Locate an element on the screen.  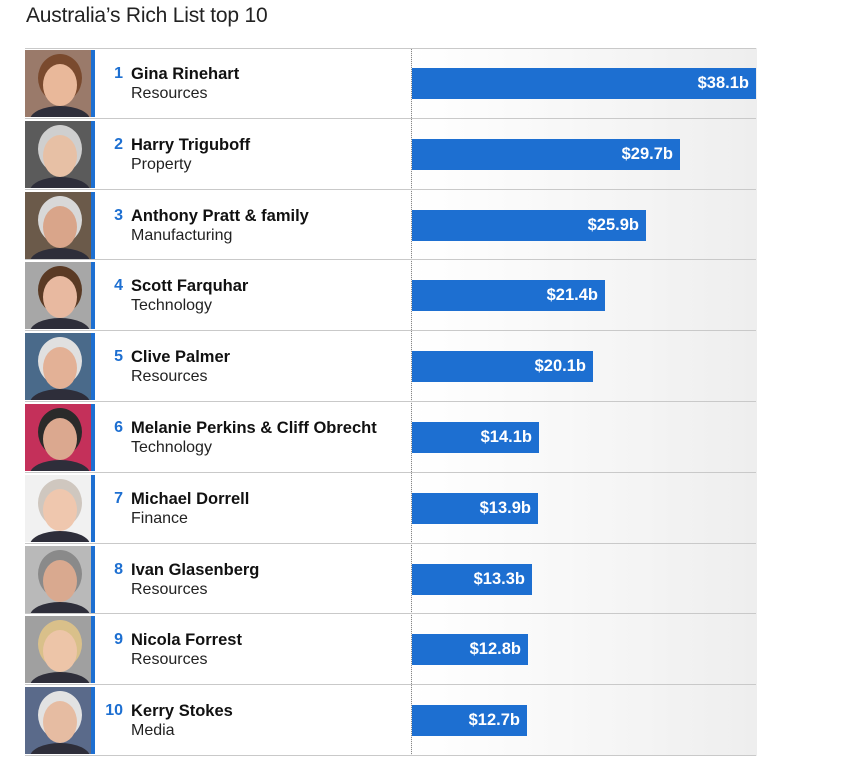
person-name: Ivan Glasenberg is located at coordinates (195, 569).